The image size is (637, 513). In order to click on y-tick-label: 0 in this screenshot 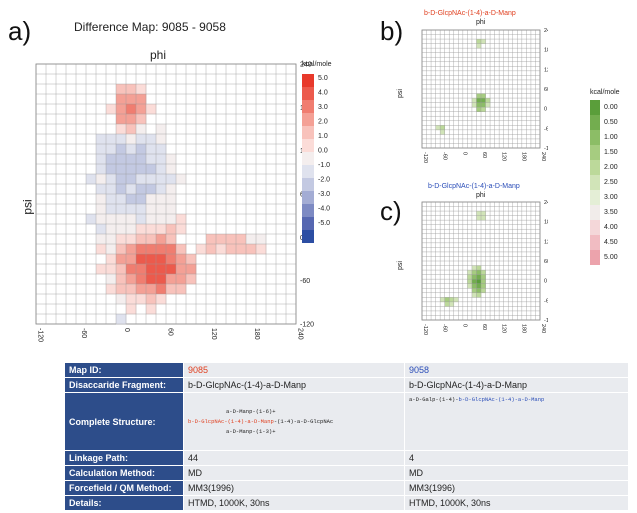, I will do `click(545, 282)`.